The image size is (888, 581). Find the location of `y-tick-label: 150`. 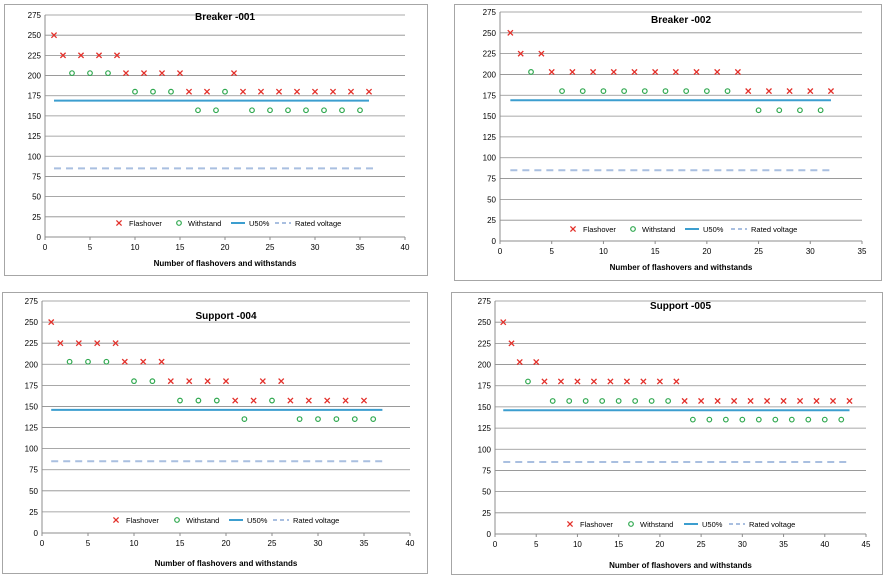

y-tick-label: 150 is located at coordinates (490, 116).